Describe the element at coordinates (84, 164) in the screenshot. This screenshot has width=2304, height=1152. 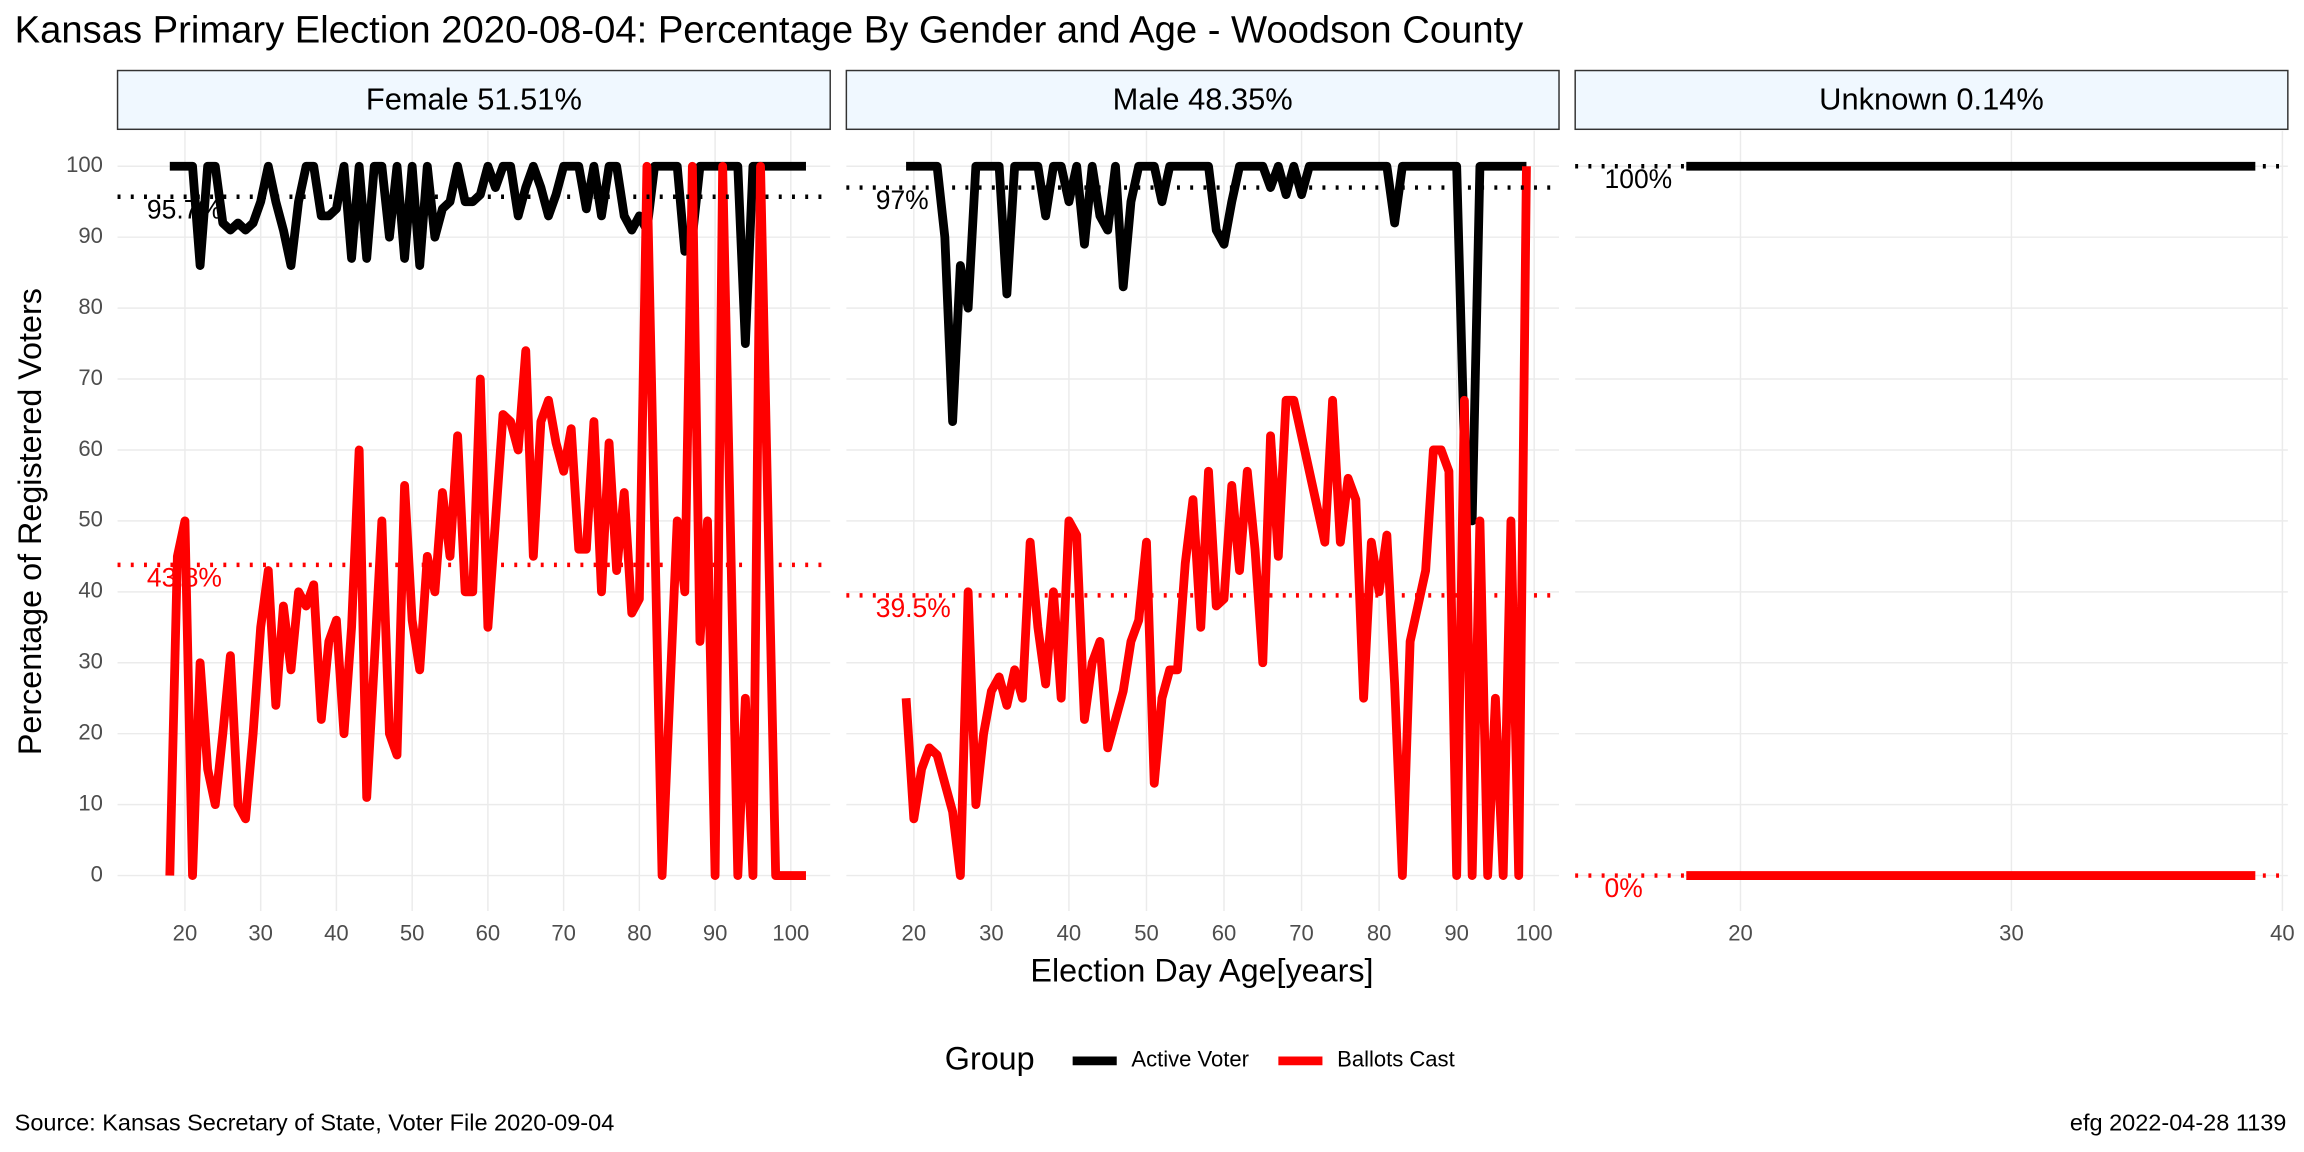
I see `y-tick-label: 100` at that location.